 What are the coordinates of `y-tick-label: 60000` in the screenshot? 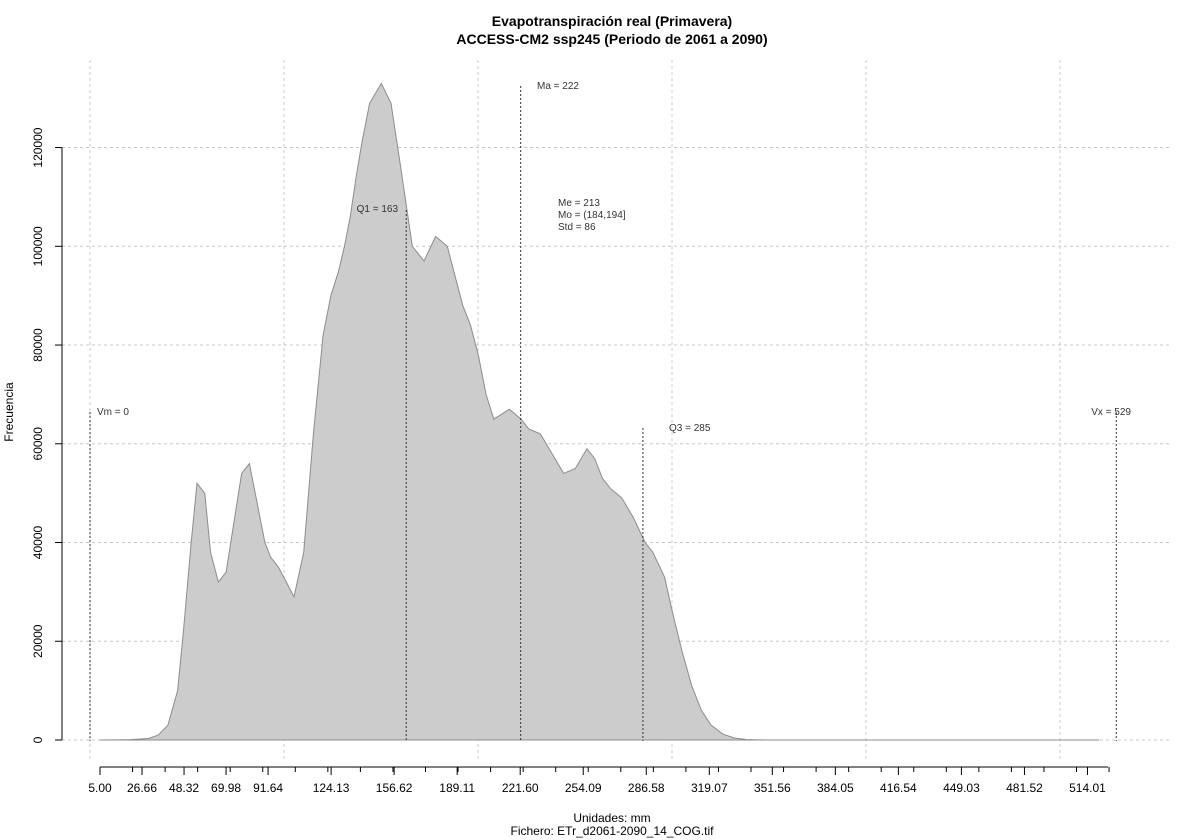 It's located at (38, 444).